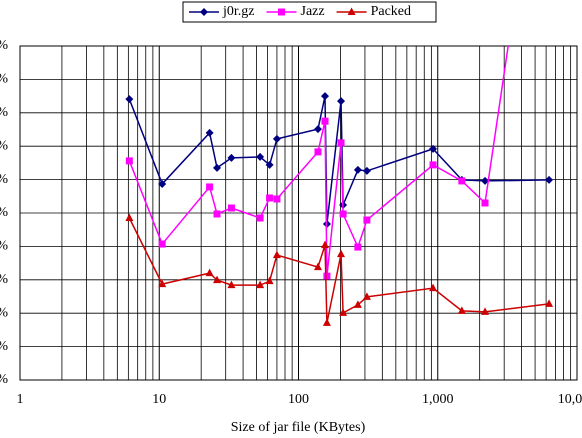 The height and width of the screenshot is (438, 582). I want to click on legend: j0r.gz Jazz Packed, so click(309, 12).